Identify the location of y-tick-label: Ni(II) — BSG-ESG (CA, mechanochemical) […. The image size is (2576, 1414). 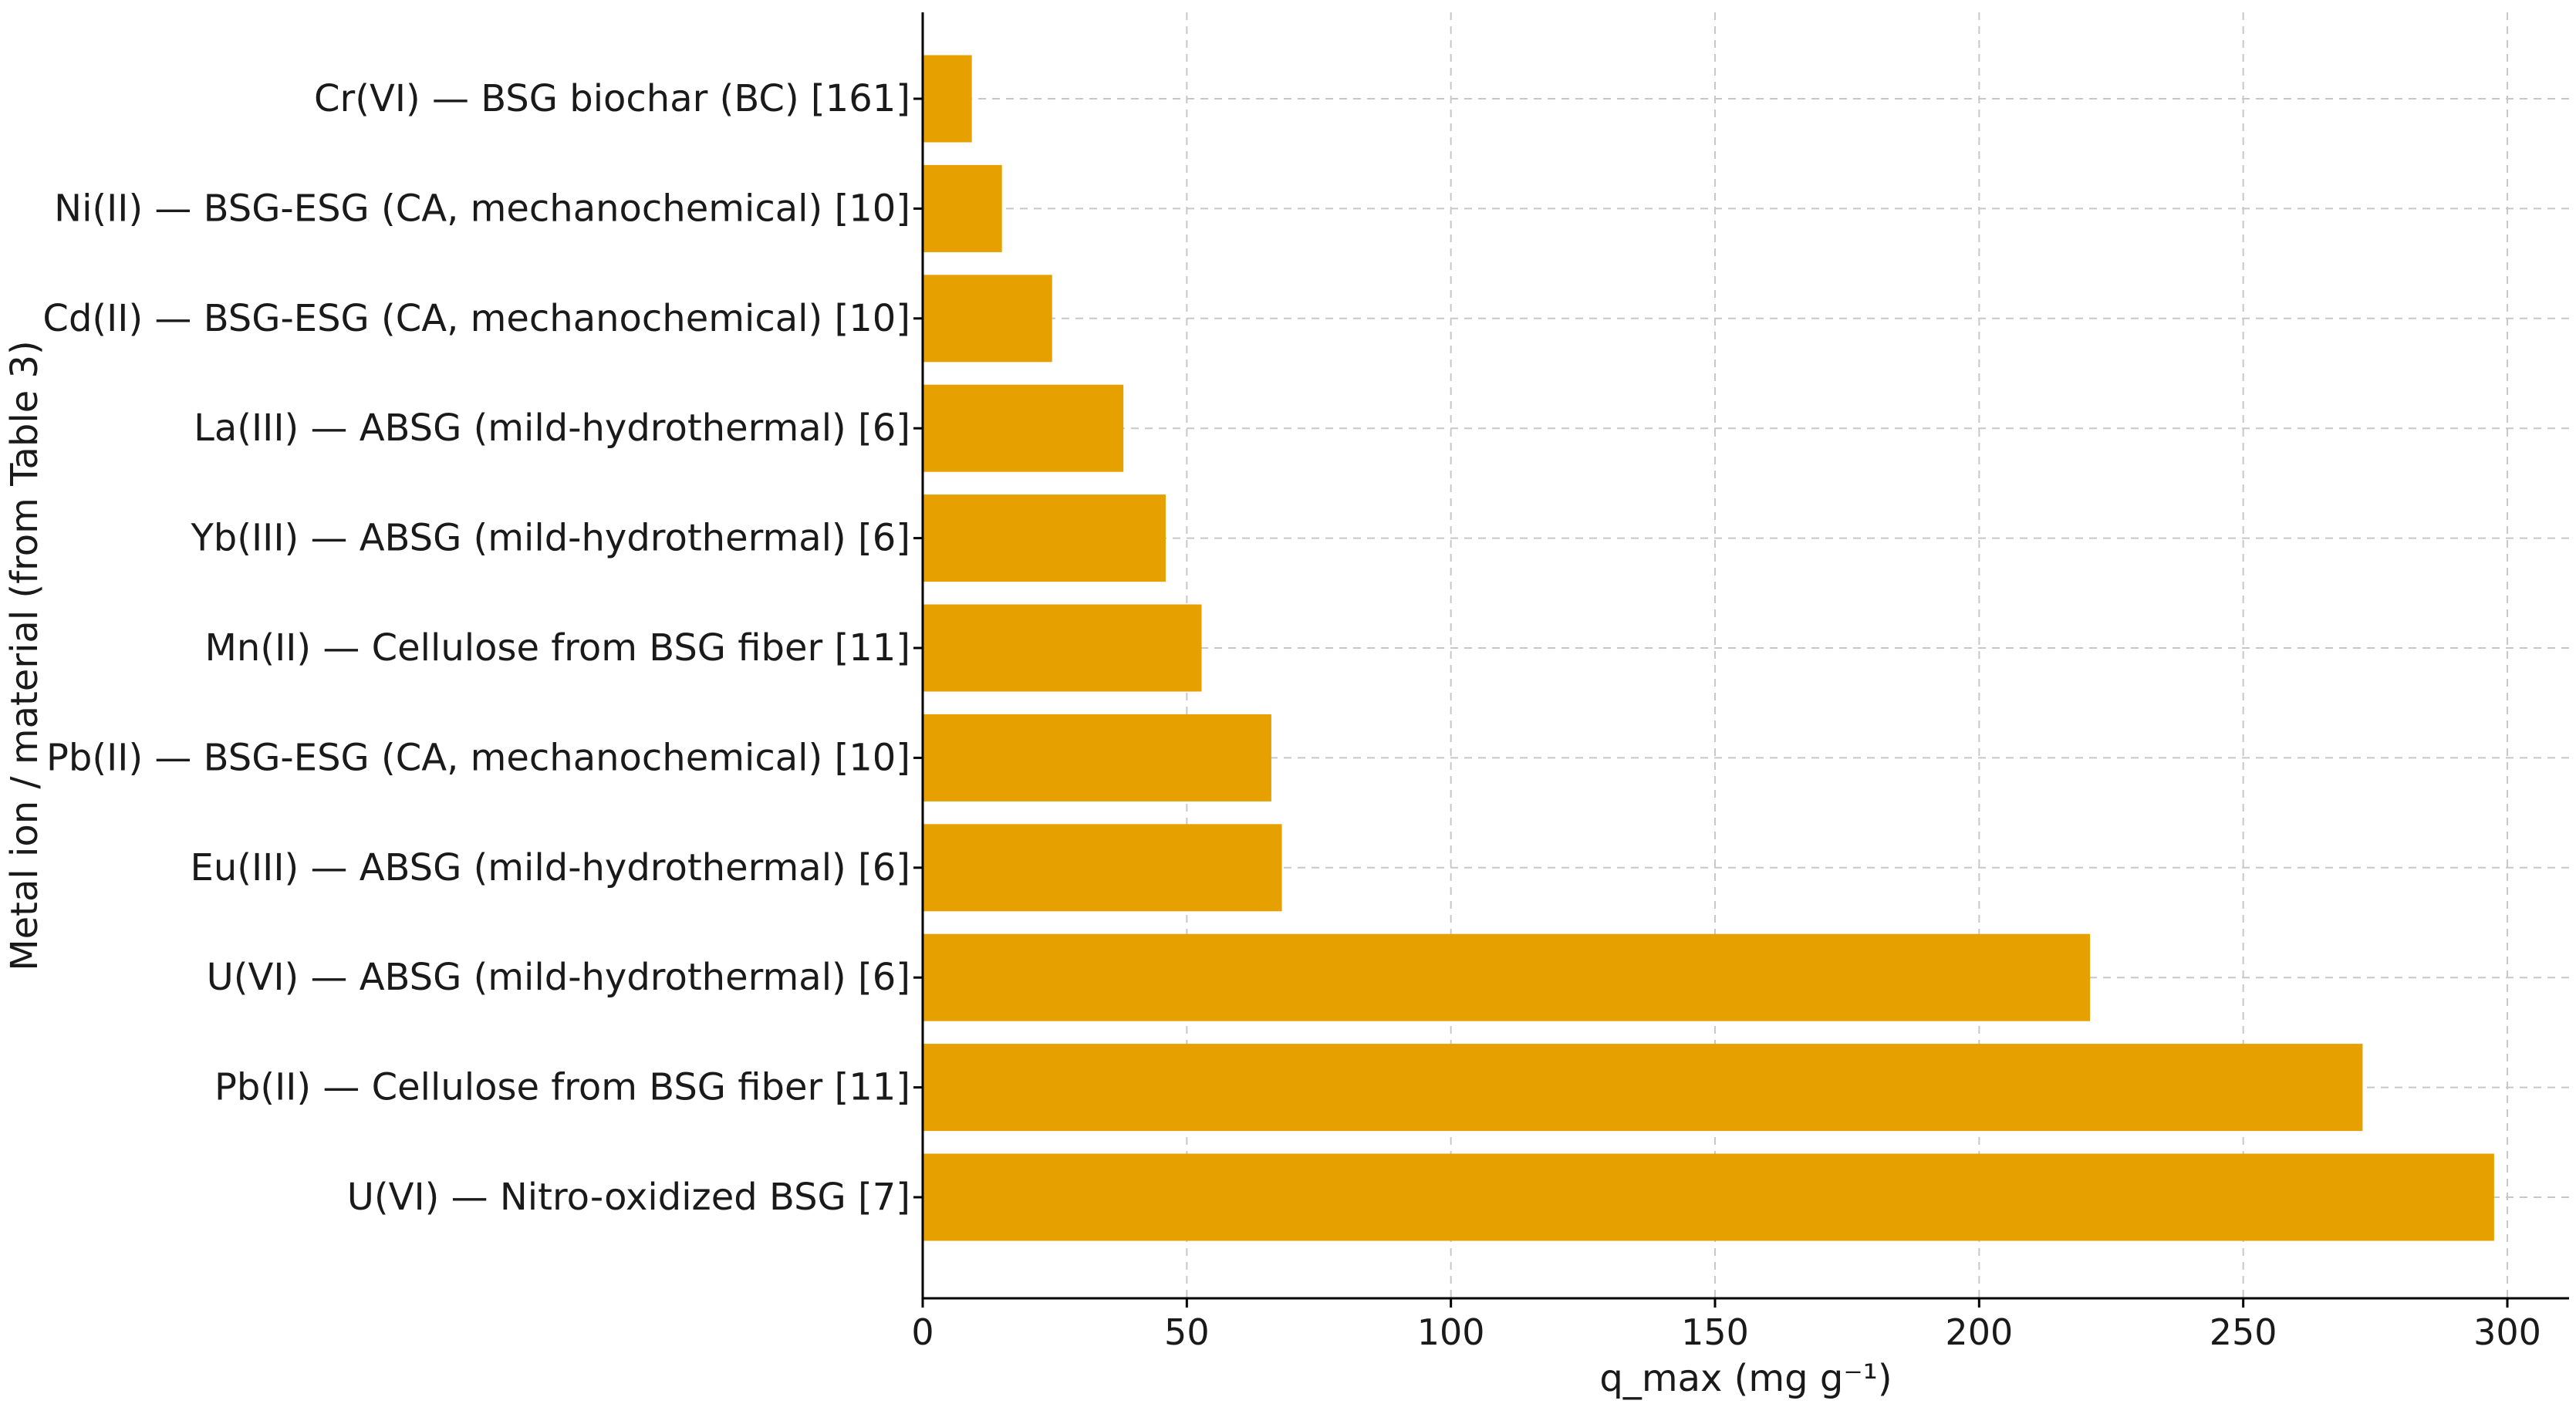
(482, 209).